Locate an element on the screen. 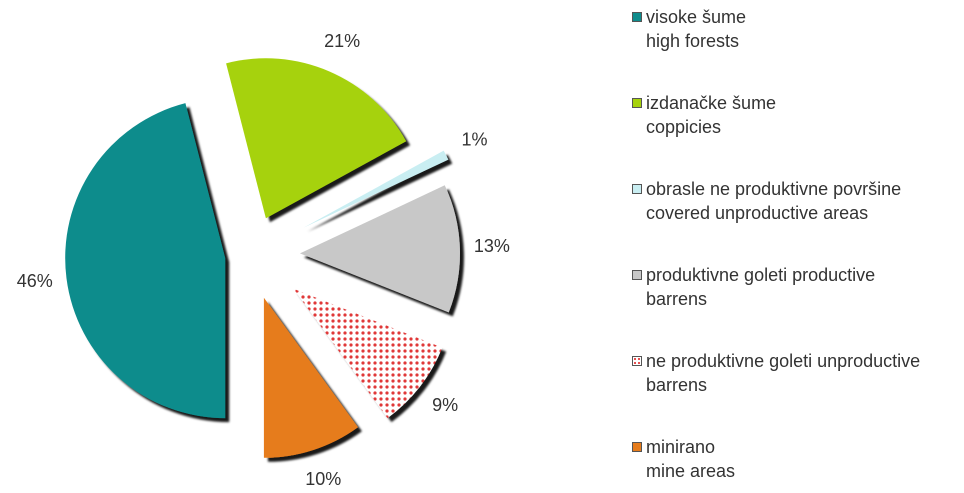  legend-item: minirano mine areas is located at coordinates (683, 459).